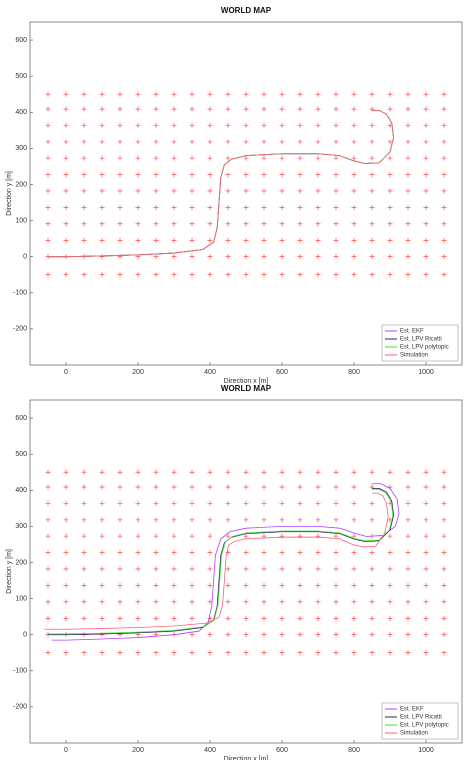  What do you see at coordinates (412, 710) in the screenshot?
I see `legend-label: Est. EKF` at bounding box center [412, 710].